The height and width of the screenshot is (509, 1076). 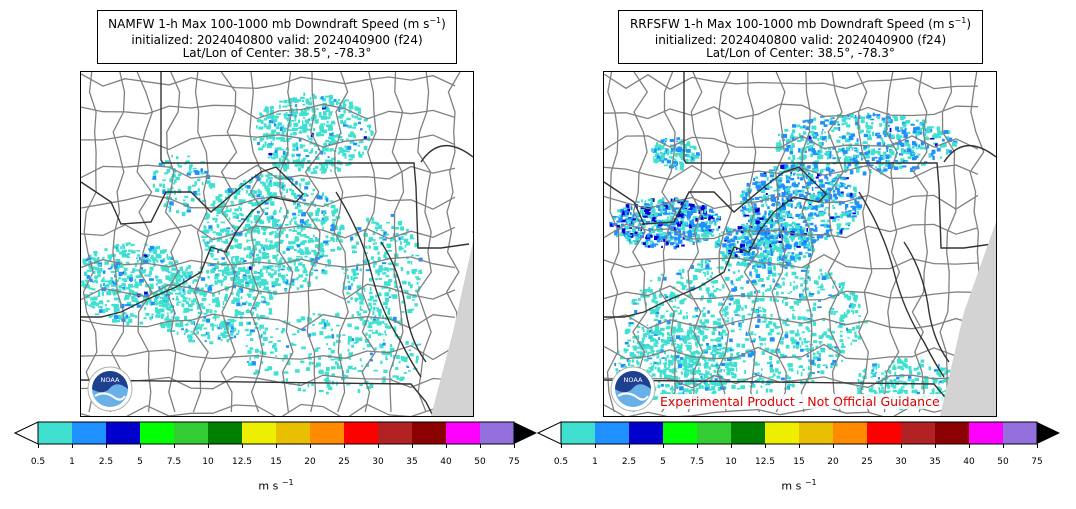 I want to click on right-colorbar-tick-label: 5, so click(x=663, y=462).